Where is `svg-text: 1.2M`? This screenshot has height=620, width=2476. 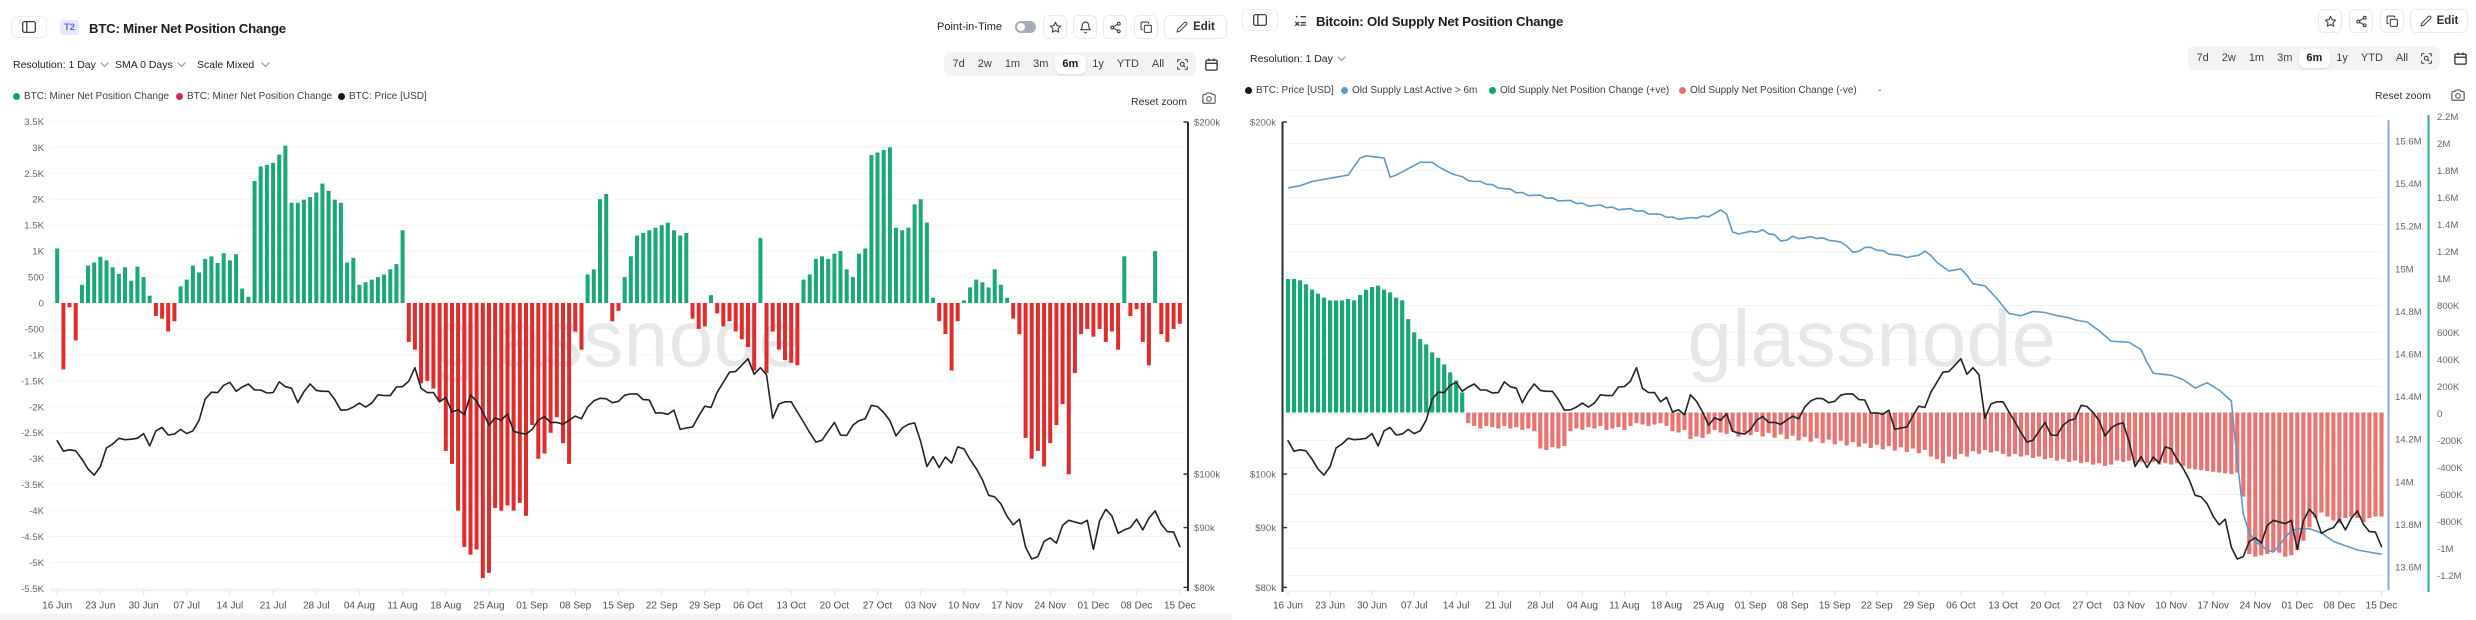
svg-text: 1.2M is located at coordinates (2447, 252).